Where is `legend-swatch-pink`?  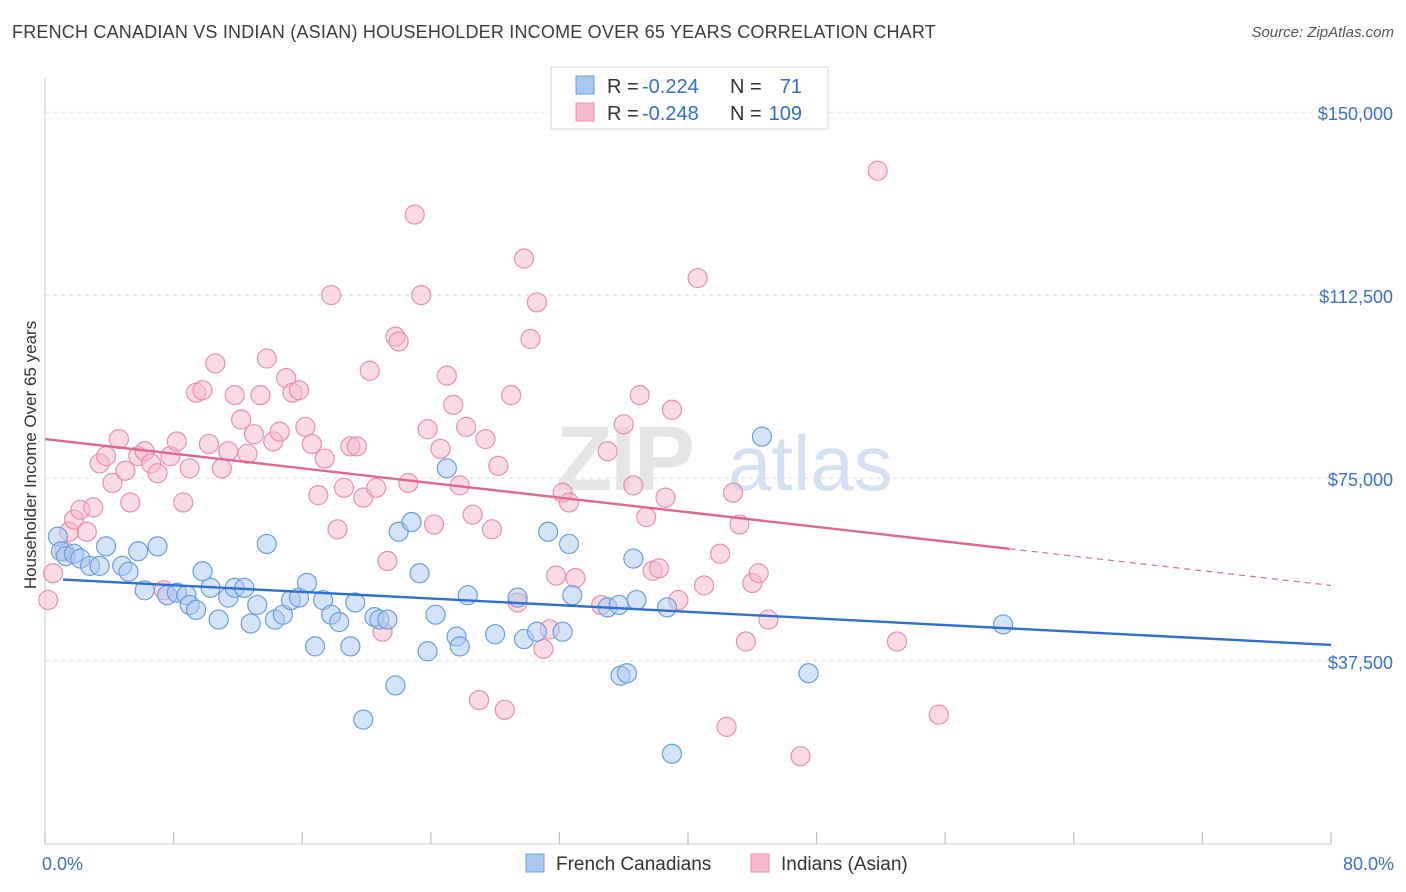 legend-swatch-pink is located at coordinates (585, 112).